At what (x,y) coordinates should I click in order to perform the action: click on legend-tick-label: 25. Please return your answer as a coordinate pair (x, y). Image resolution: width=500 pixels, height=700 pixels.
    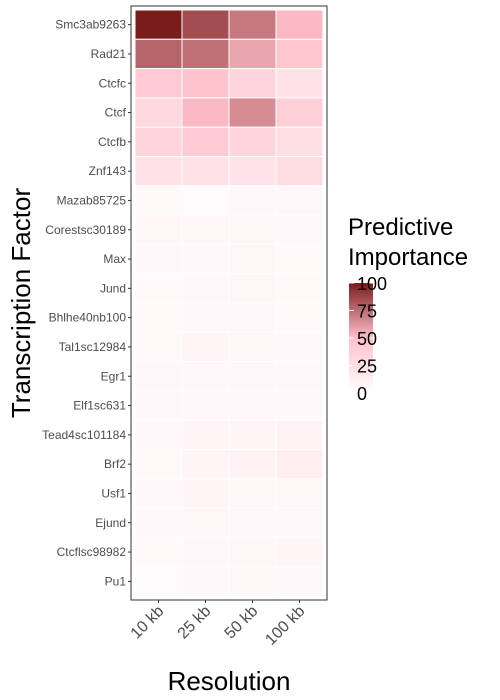
    Looking at the image, I should click on (367, 367).